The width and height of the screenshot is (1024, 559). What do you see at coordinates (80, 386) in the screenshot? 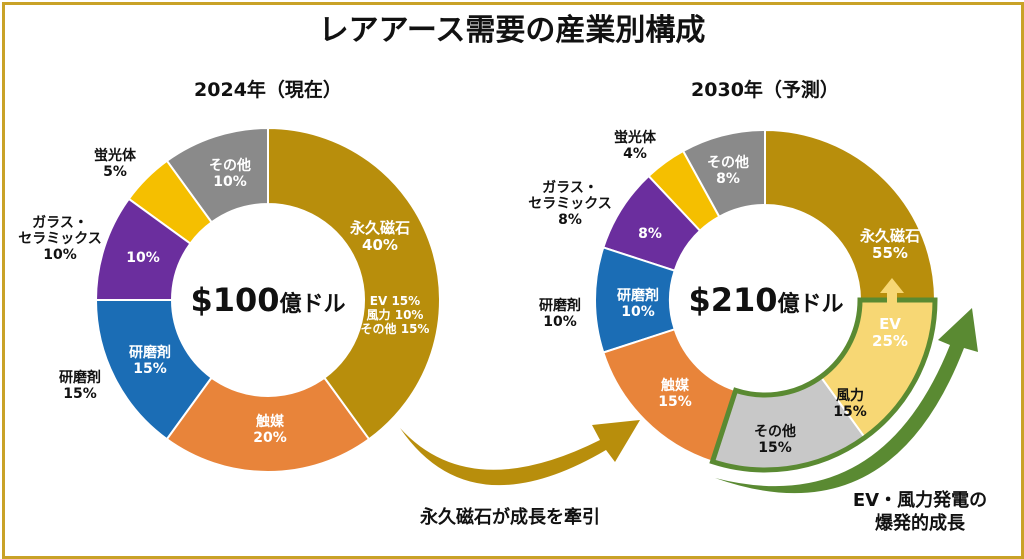
I see `label-abrasive-outer-2024: 研磨剤 15%` at bounding box center [80, 386].